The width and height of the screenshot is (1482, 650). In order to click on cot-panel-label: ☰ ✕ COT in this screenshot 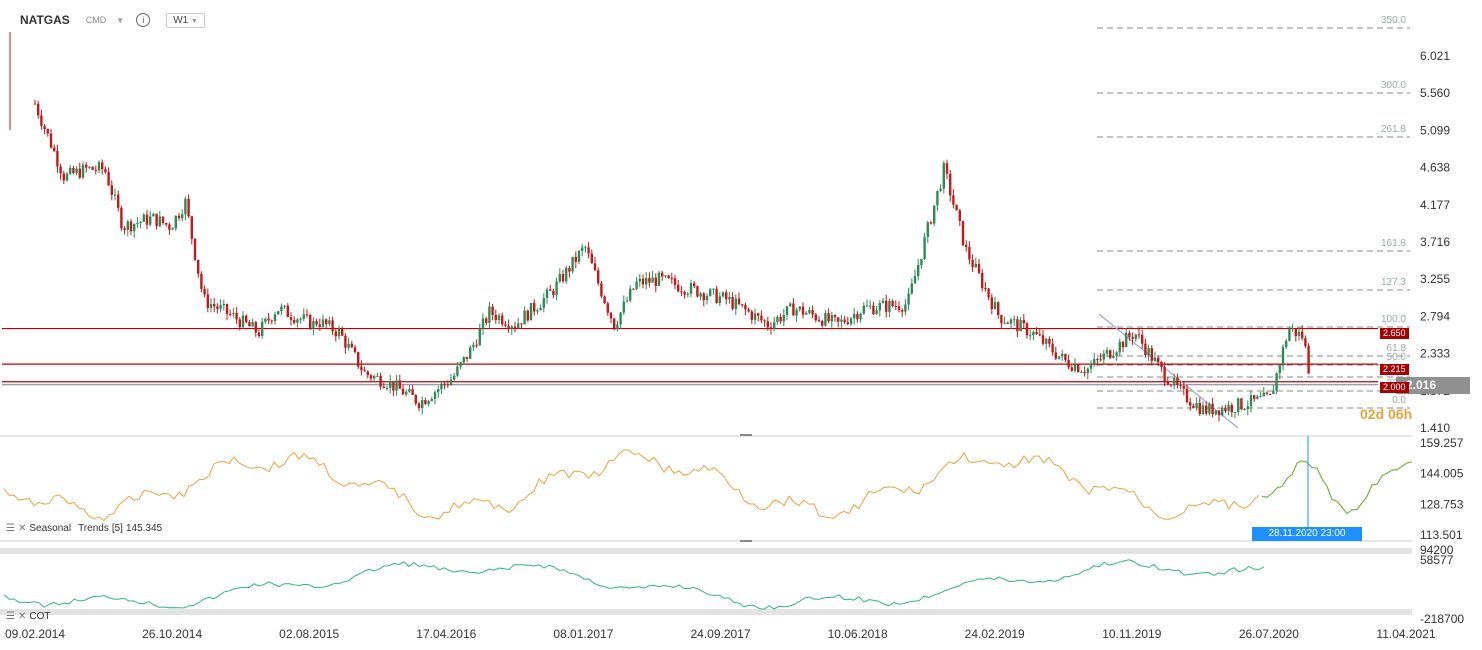, I will do `click(28, 616)`.